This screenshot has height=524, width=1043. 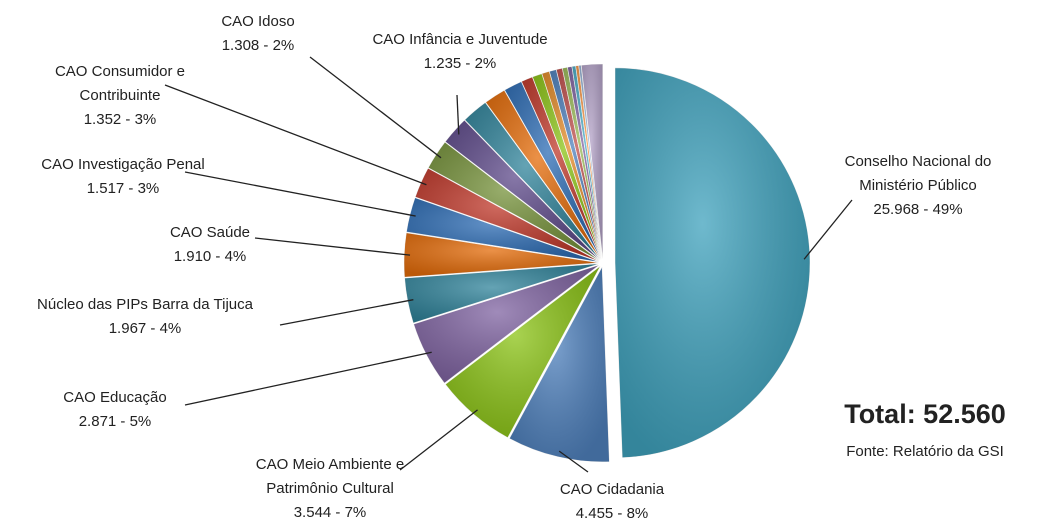 What do you see at coordinates (459, 39) in the screenshot?
I see `slice-label: CAO Infância e Juventude` at bounding box center [459, 39].